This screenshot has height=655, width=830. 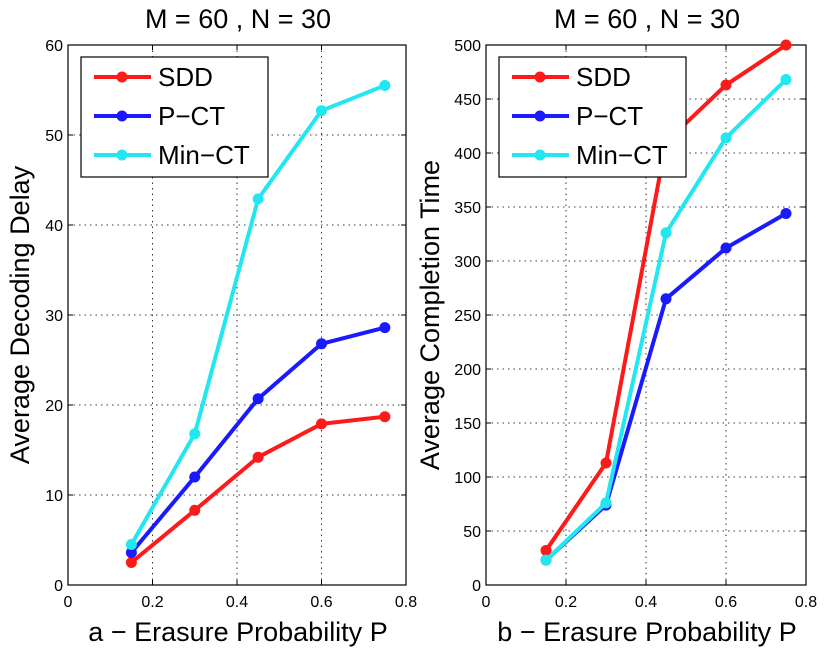 What do you see at coordinates (430, 315) in the screenshot?
I see `right-chart-y-axis-label: Average Completion Time` at bounding box center [430, 315].